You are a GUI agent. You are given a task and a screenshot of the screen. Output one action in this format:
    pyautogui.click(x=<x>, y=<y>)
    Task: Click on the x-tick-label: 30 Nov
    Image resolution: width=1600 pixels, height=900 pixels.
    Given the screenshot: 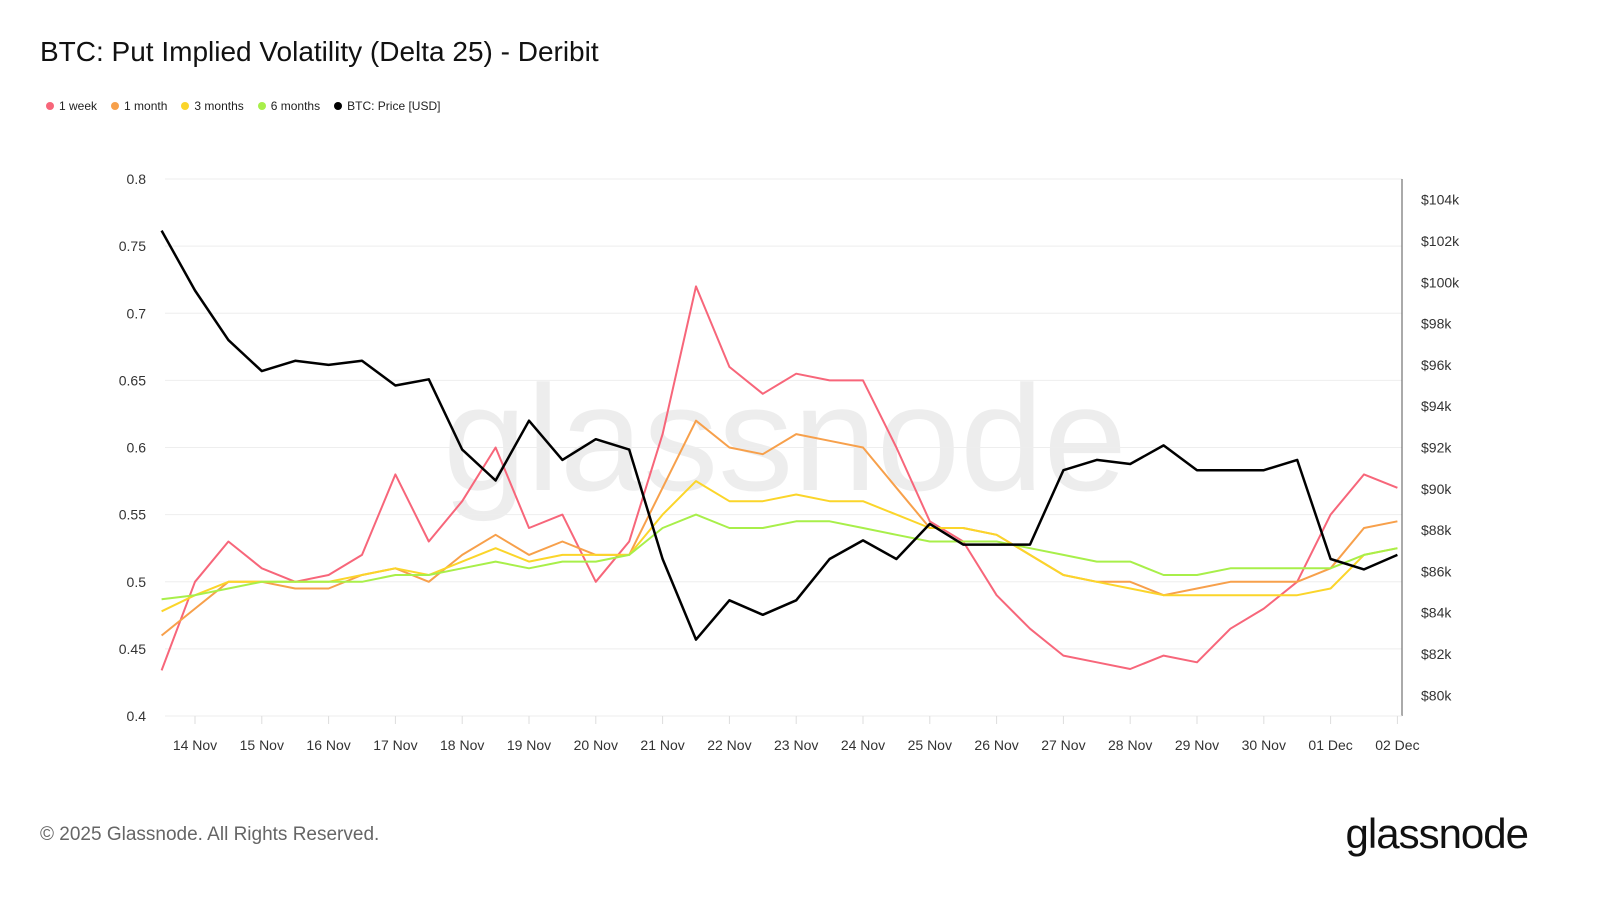 What is the action you would take?
    pyautogui.click(x=1264, y=745)
    